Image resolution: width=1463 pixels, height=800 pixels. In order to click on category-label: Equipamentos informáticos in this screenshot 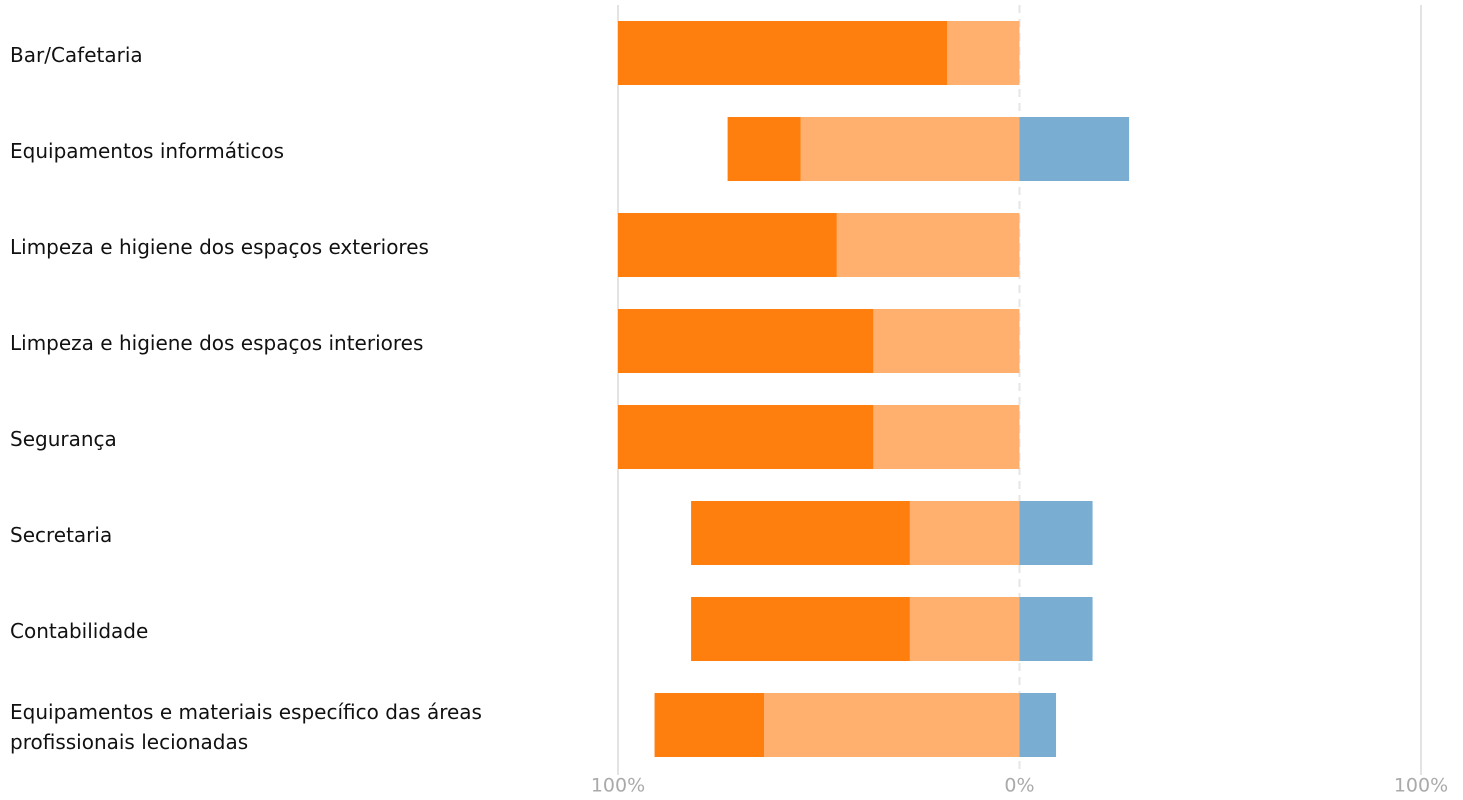, I will do `click(147, 151)`.